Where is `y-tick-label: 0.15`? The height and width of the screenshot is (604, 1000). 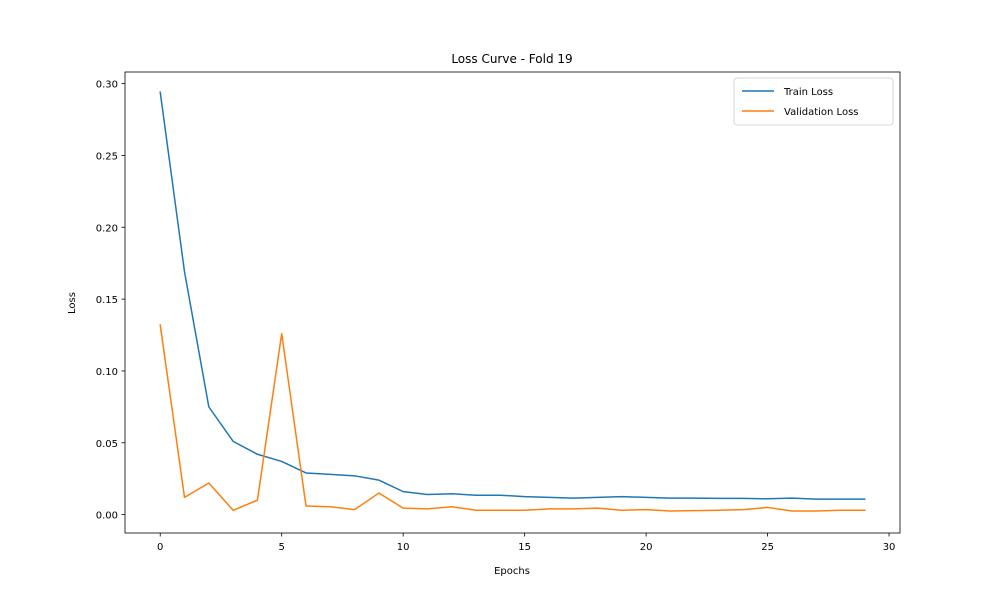 y-tick-label: 0.15 is located at coordinates (107, 300).